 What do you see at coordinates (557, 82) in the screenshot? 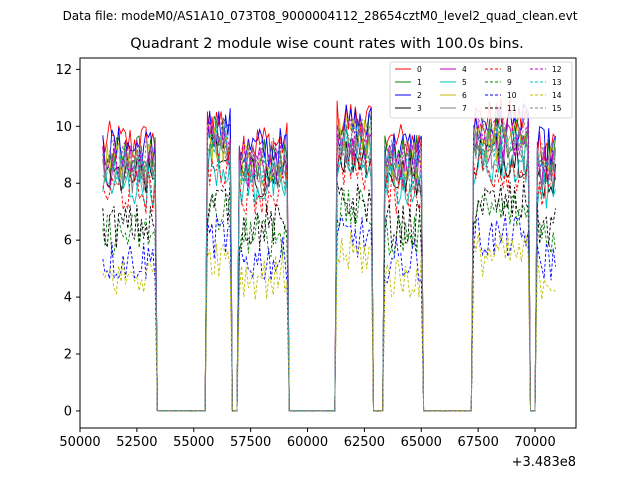
I see `legend-label-13: 13` at bounding box center [557, 82].